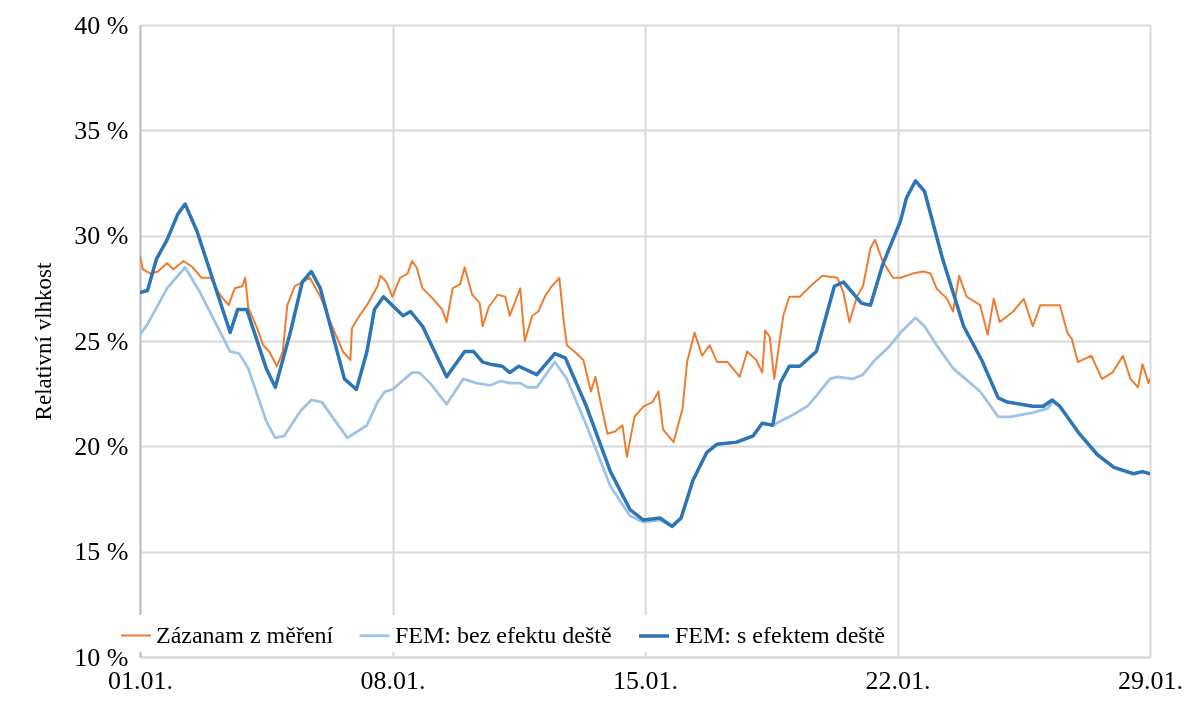  I want to click on legend-label: FEM: s efektem deště, so click(780, 635).